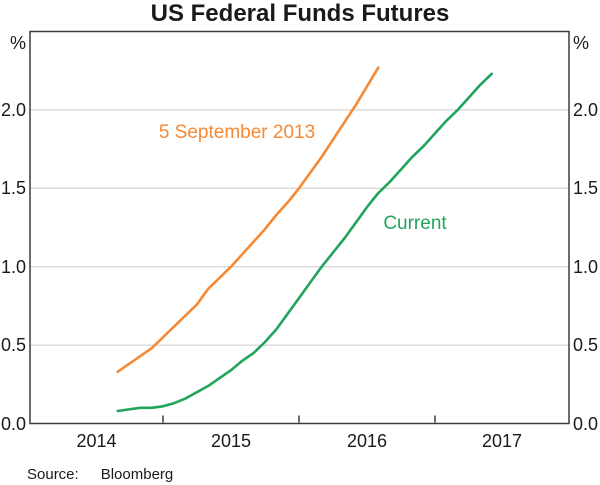  I want to click on y-tick-label-left: 1.0, so click(13, 266).